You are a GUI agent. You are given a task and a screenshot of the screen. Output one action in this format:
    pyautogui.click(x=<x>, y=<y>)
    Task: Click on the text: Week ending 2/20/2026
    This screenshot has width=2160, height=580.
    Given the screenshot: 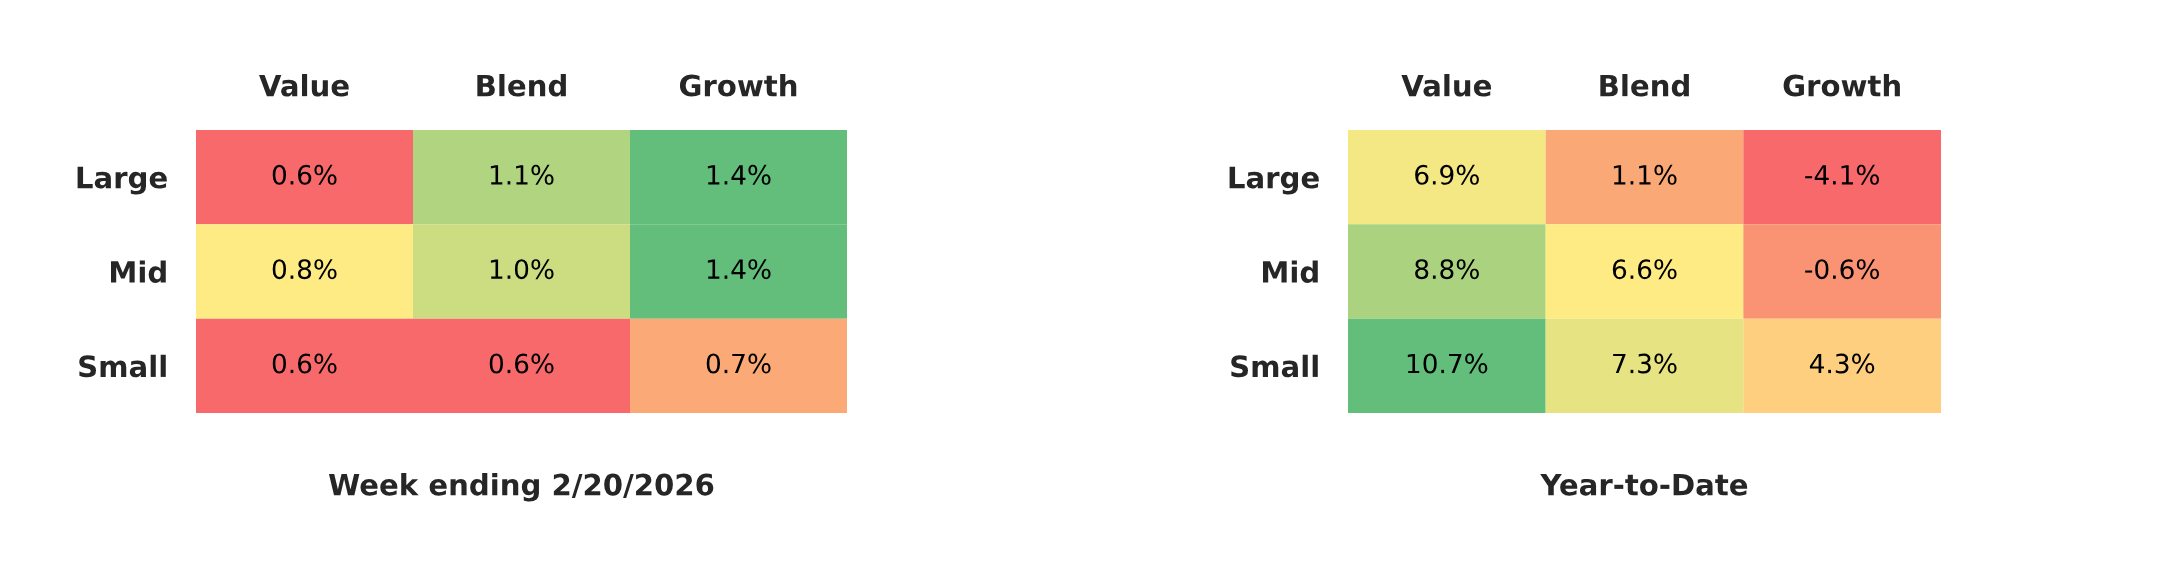 What is the action you would take?
    pyautogui.click(x=521, y=487)
    